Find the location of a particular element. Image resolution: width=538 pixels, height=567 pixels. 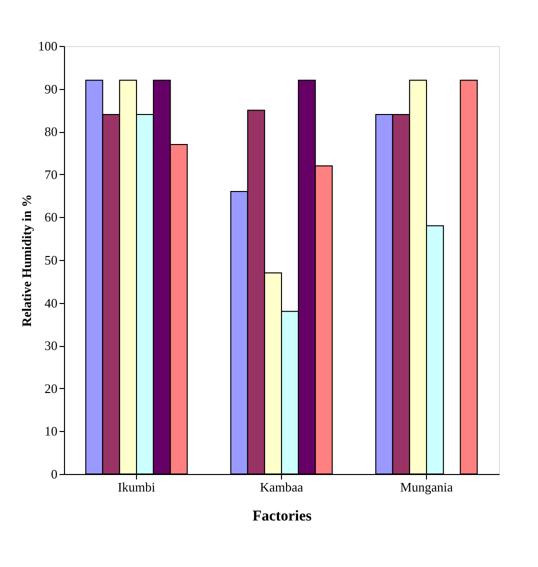

y-tick-label: 50 is located at coordinates (51, 260).